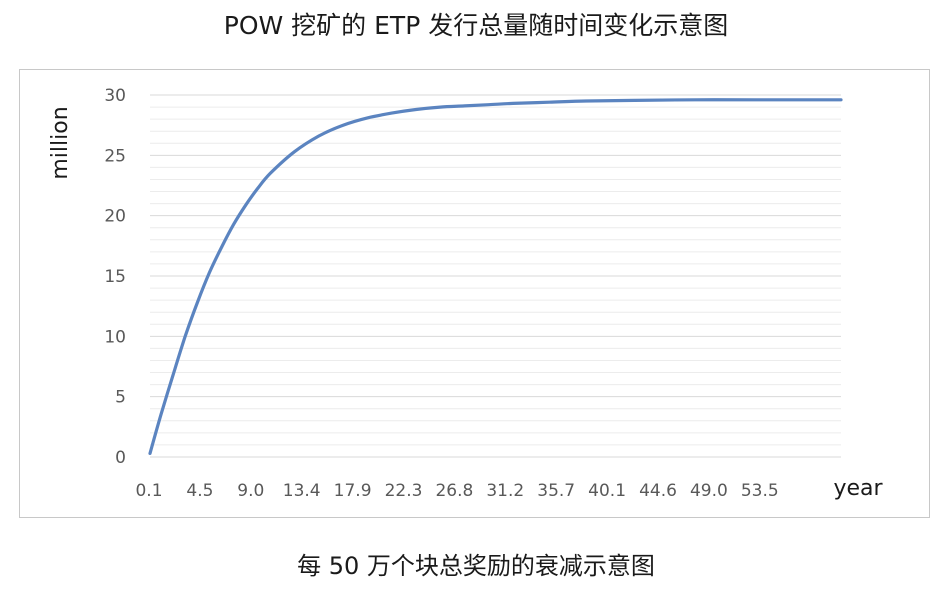 This screenshot has width=952, height=596. What do you see at coordinates (120, 458) in the screenshot?
I see `y-tick-label: 0` at bounding box center [120, 458].